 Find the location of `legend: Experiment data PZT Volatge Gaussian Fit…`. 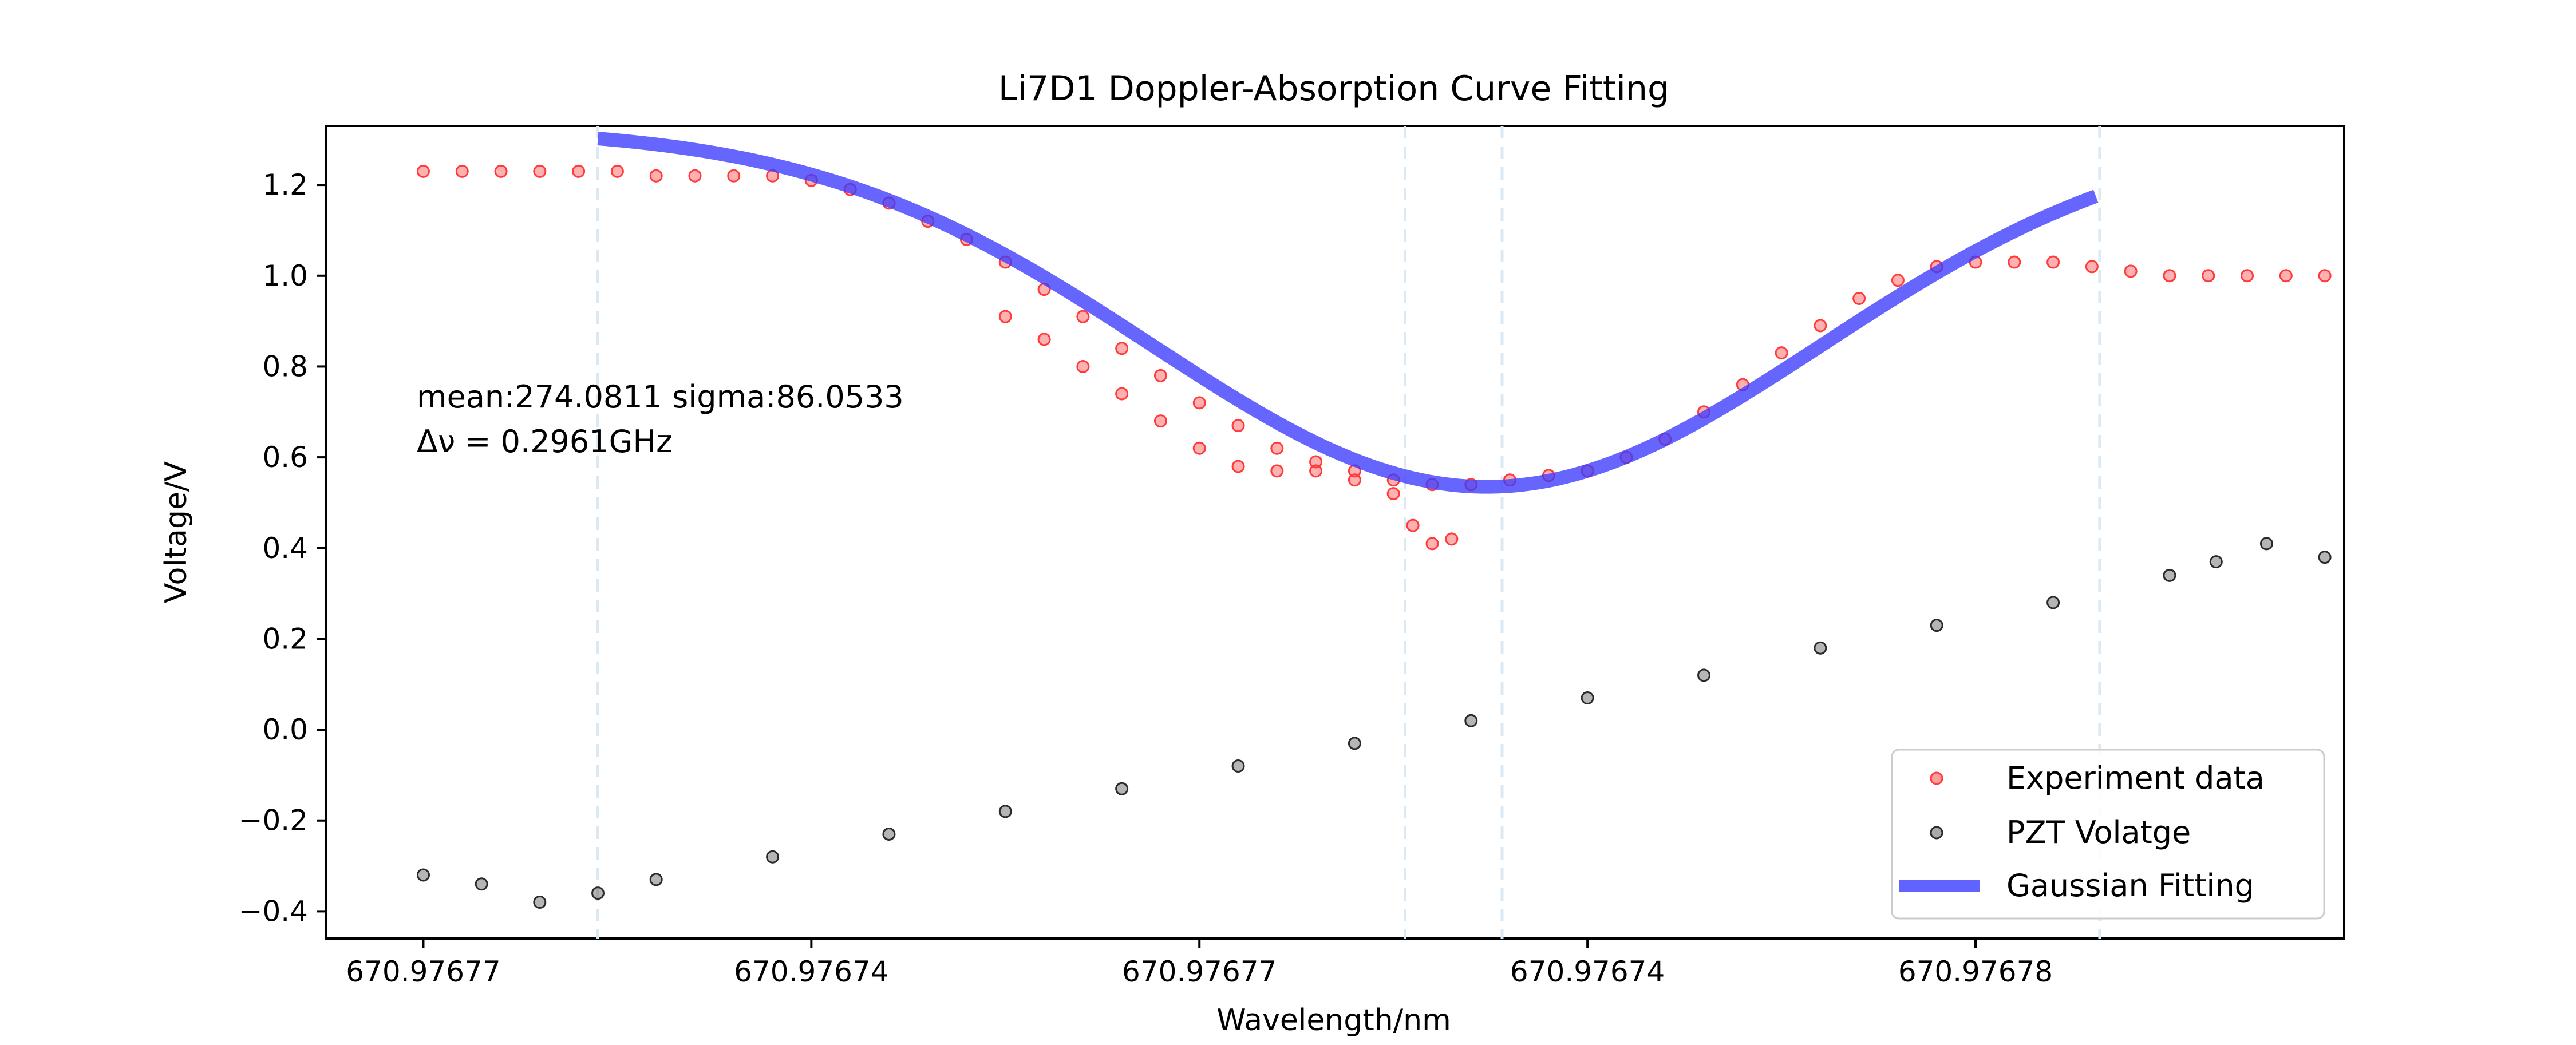

legend: Experiment data PZT Volatge Gaussian Fit… is located at coordinates (2108, 835).